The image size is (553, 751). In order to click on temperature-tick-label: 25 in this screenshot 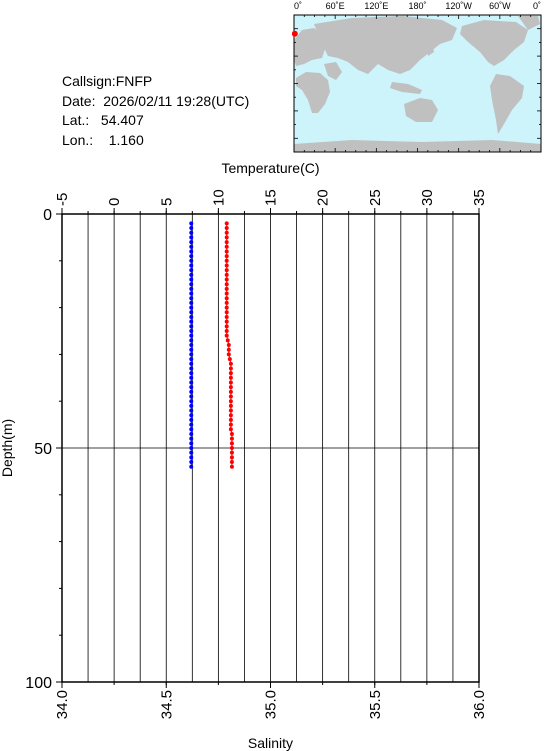, I will do `click(375, 197)`.